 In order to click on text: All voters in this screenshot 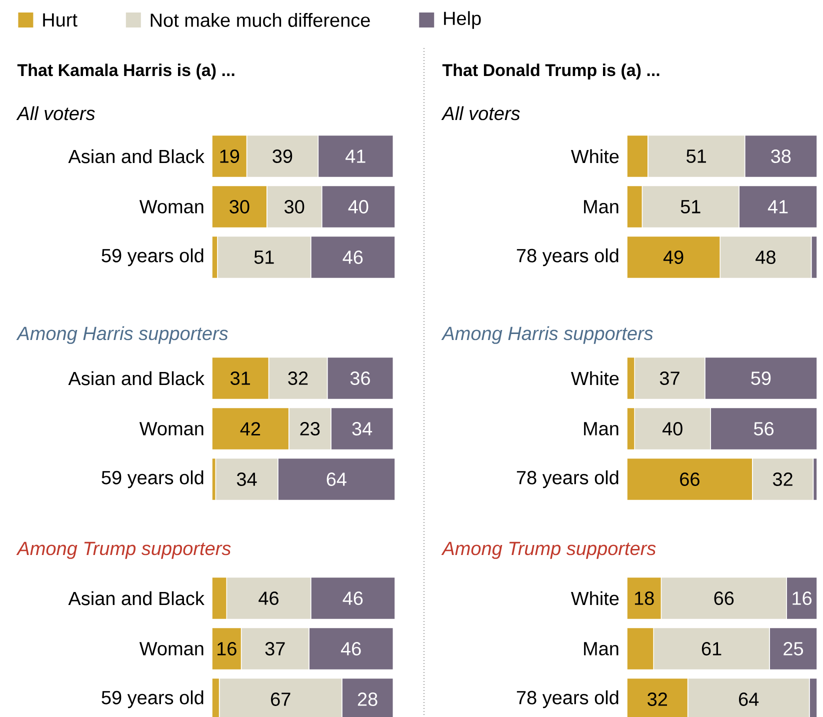, I will do `click(55, 113)`.